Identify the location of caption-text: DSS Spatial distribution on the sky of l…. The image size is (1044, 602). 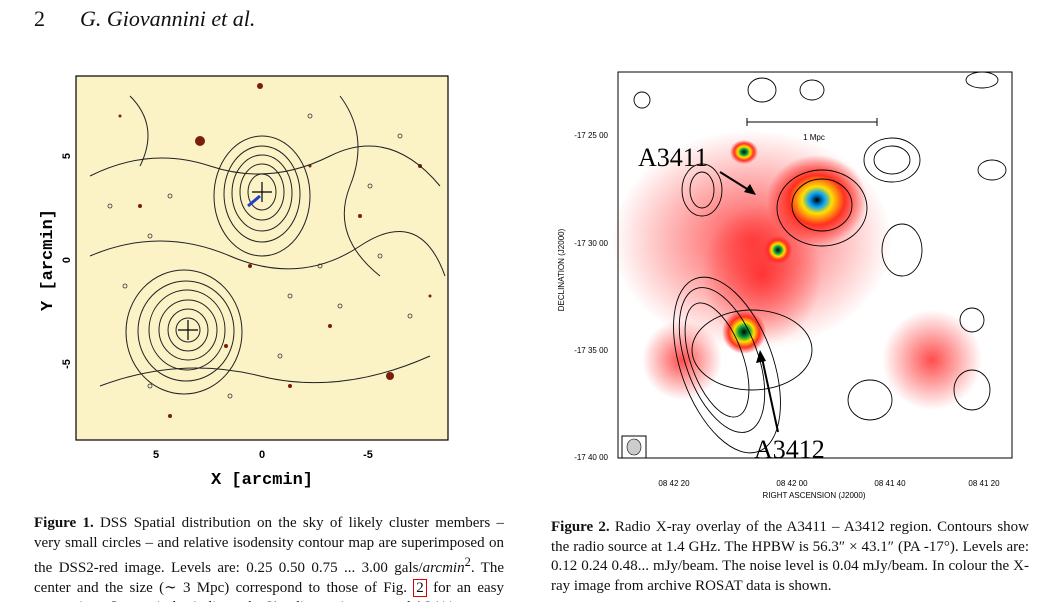
(269, 545).